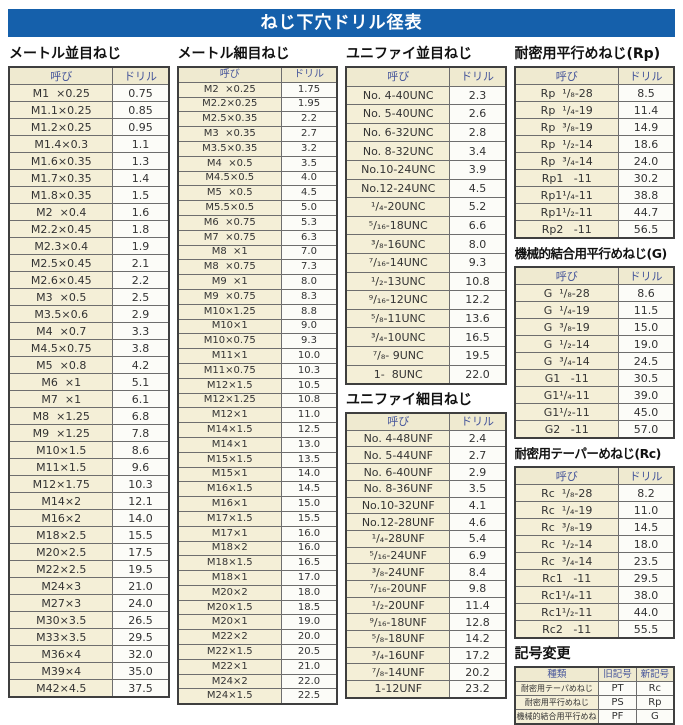  What do you see at coordinates (61, 433) in the screenshot?
I see `thread-name-cell: M9 ×1.25` at bounding box center [61, 433].